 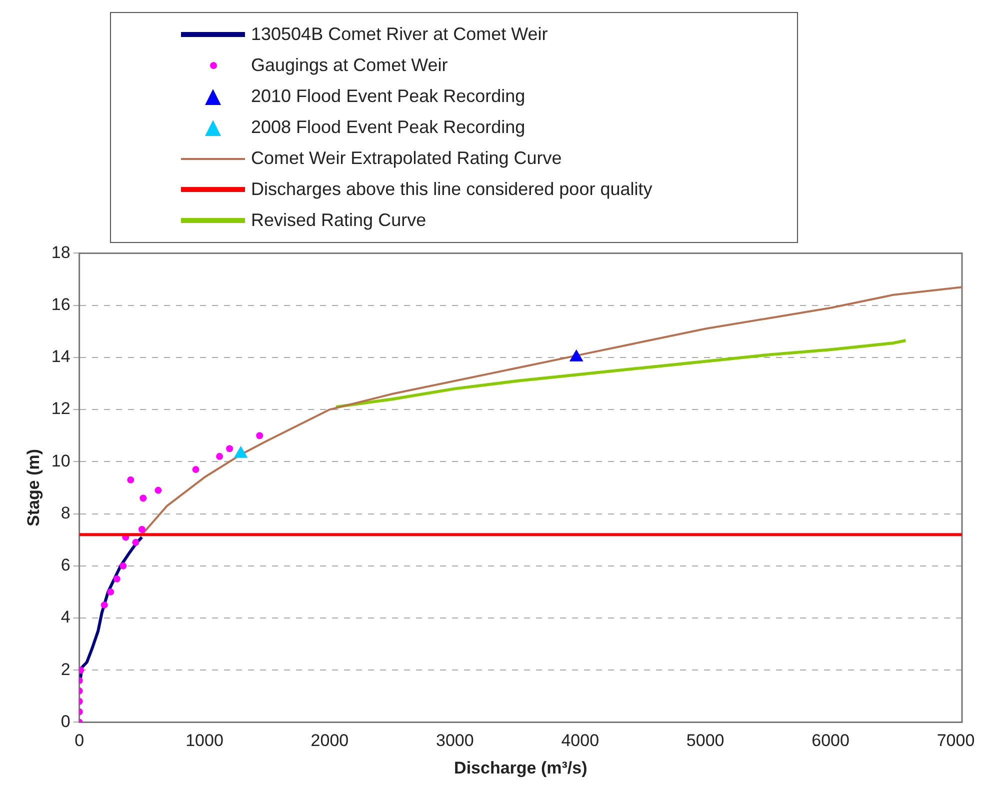 I want to click on y-tick-label: 8, so click(x=65, y=512).